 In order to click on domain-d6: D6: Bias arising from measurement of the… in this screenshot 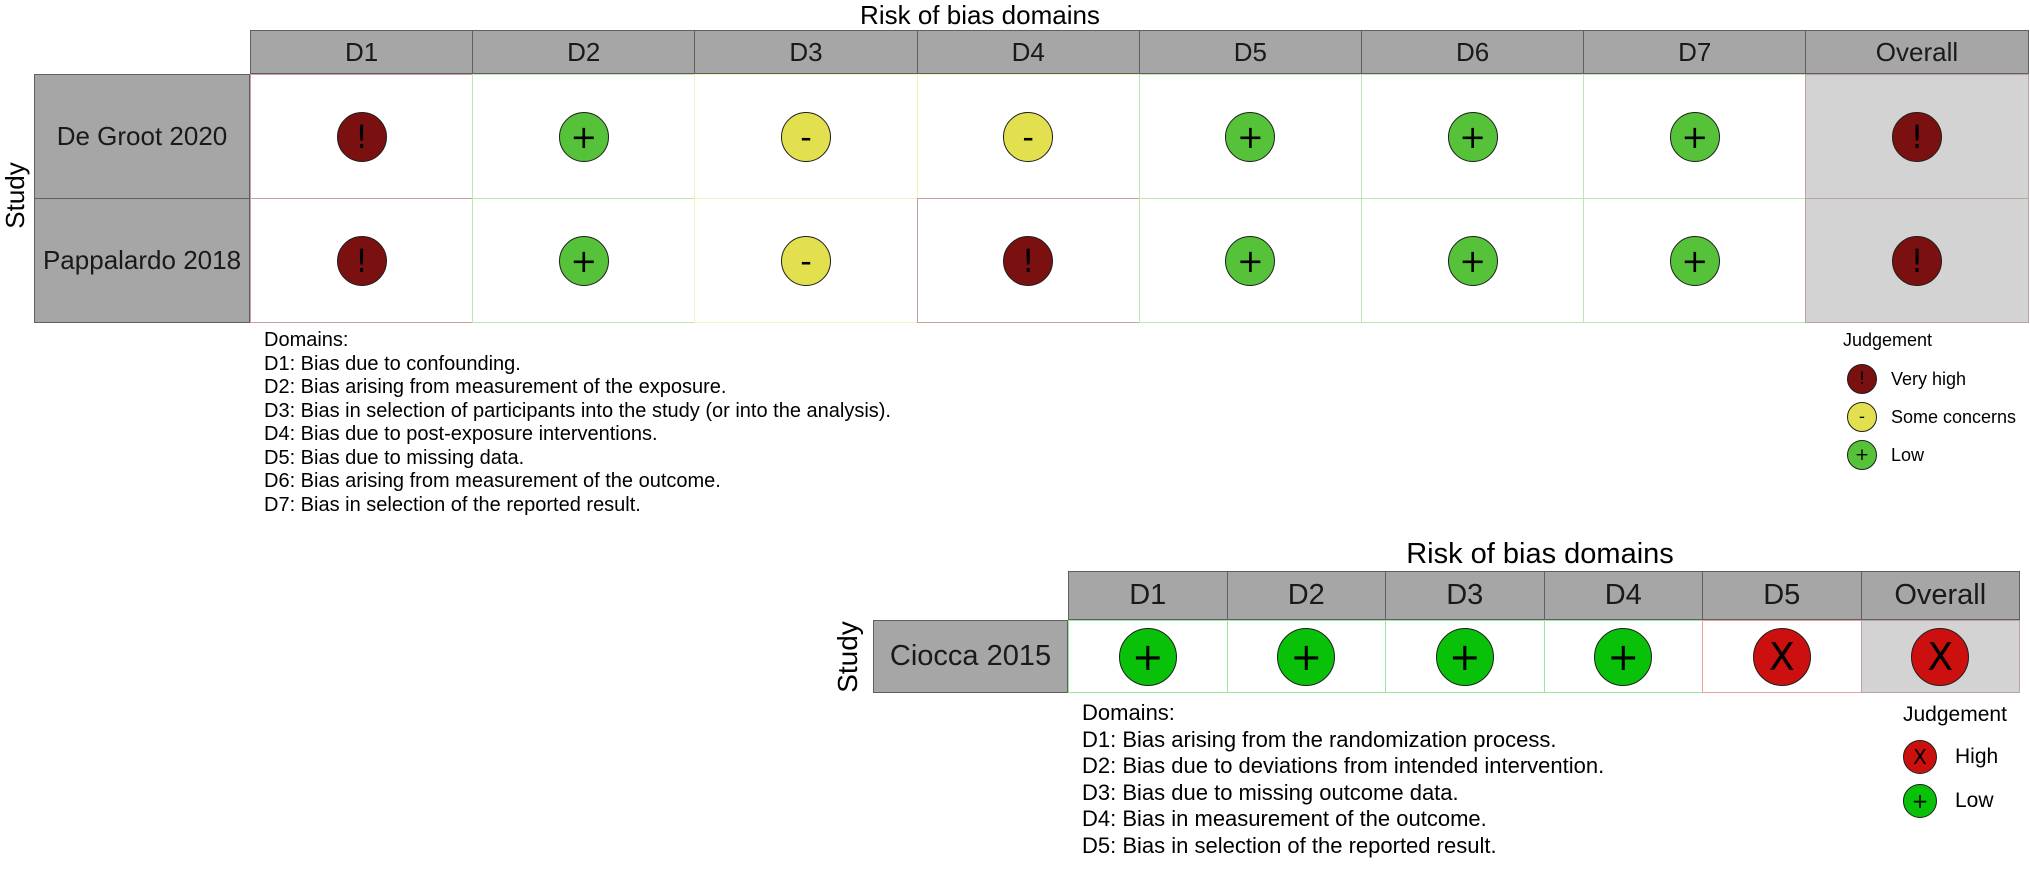, I will do `click(492, 481)`.